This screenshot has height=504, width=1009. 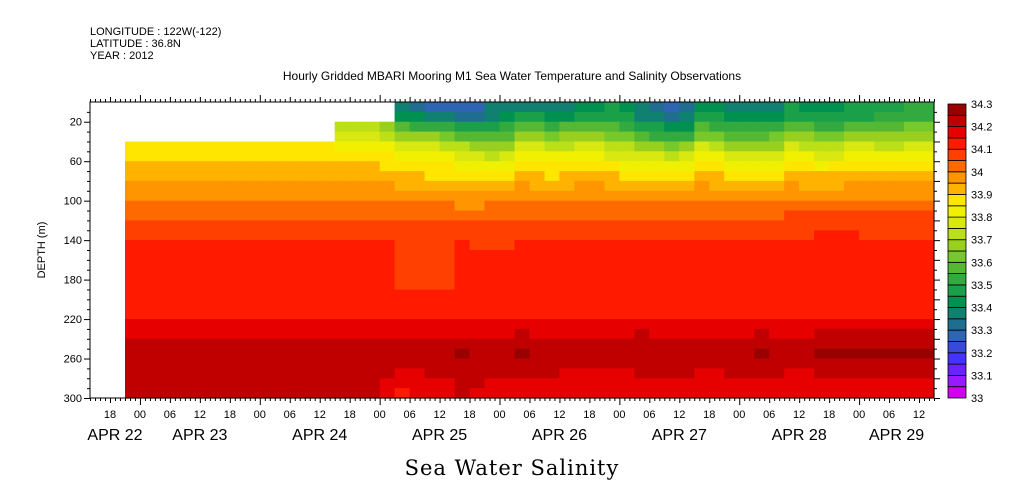 I want to click on x-tick-label: 18, so click(x=709, y=415).